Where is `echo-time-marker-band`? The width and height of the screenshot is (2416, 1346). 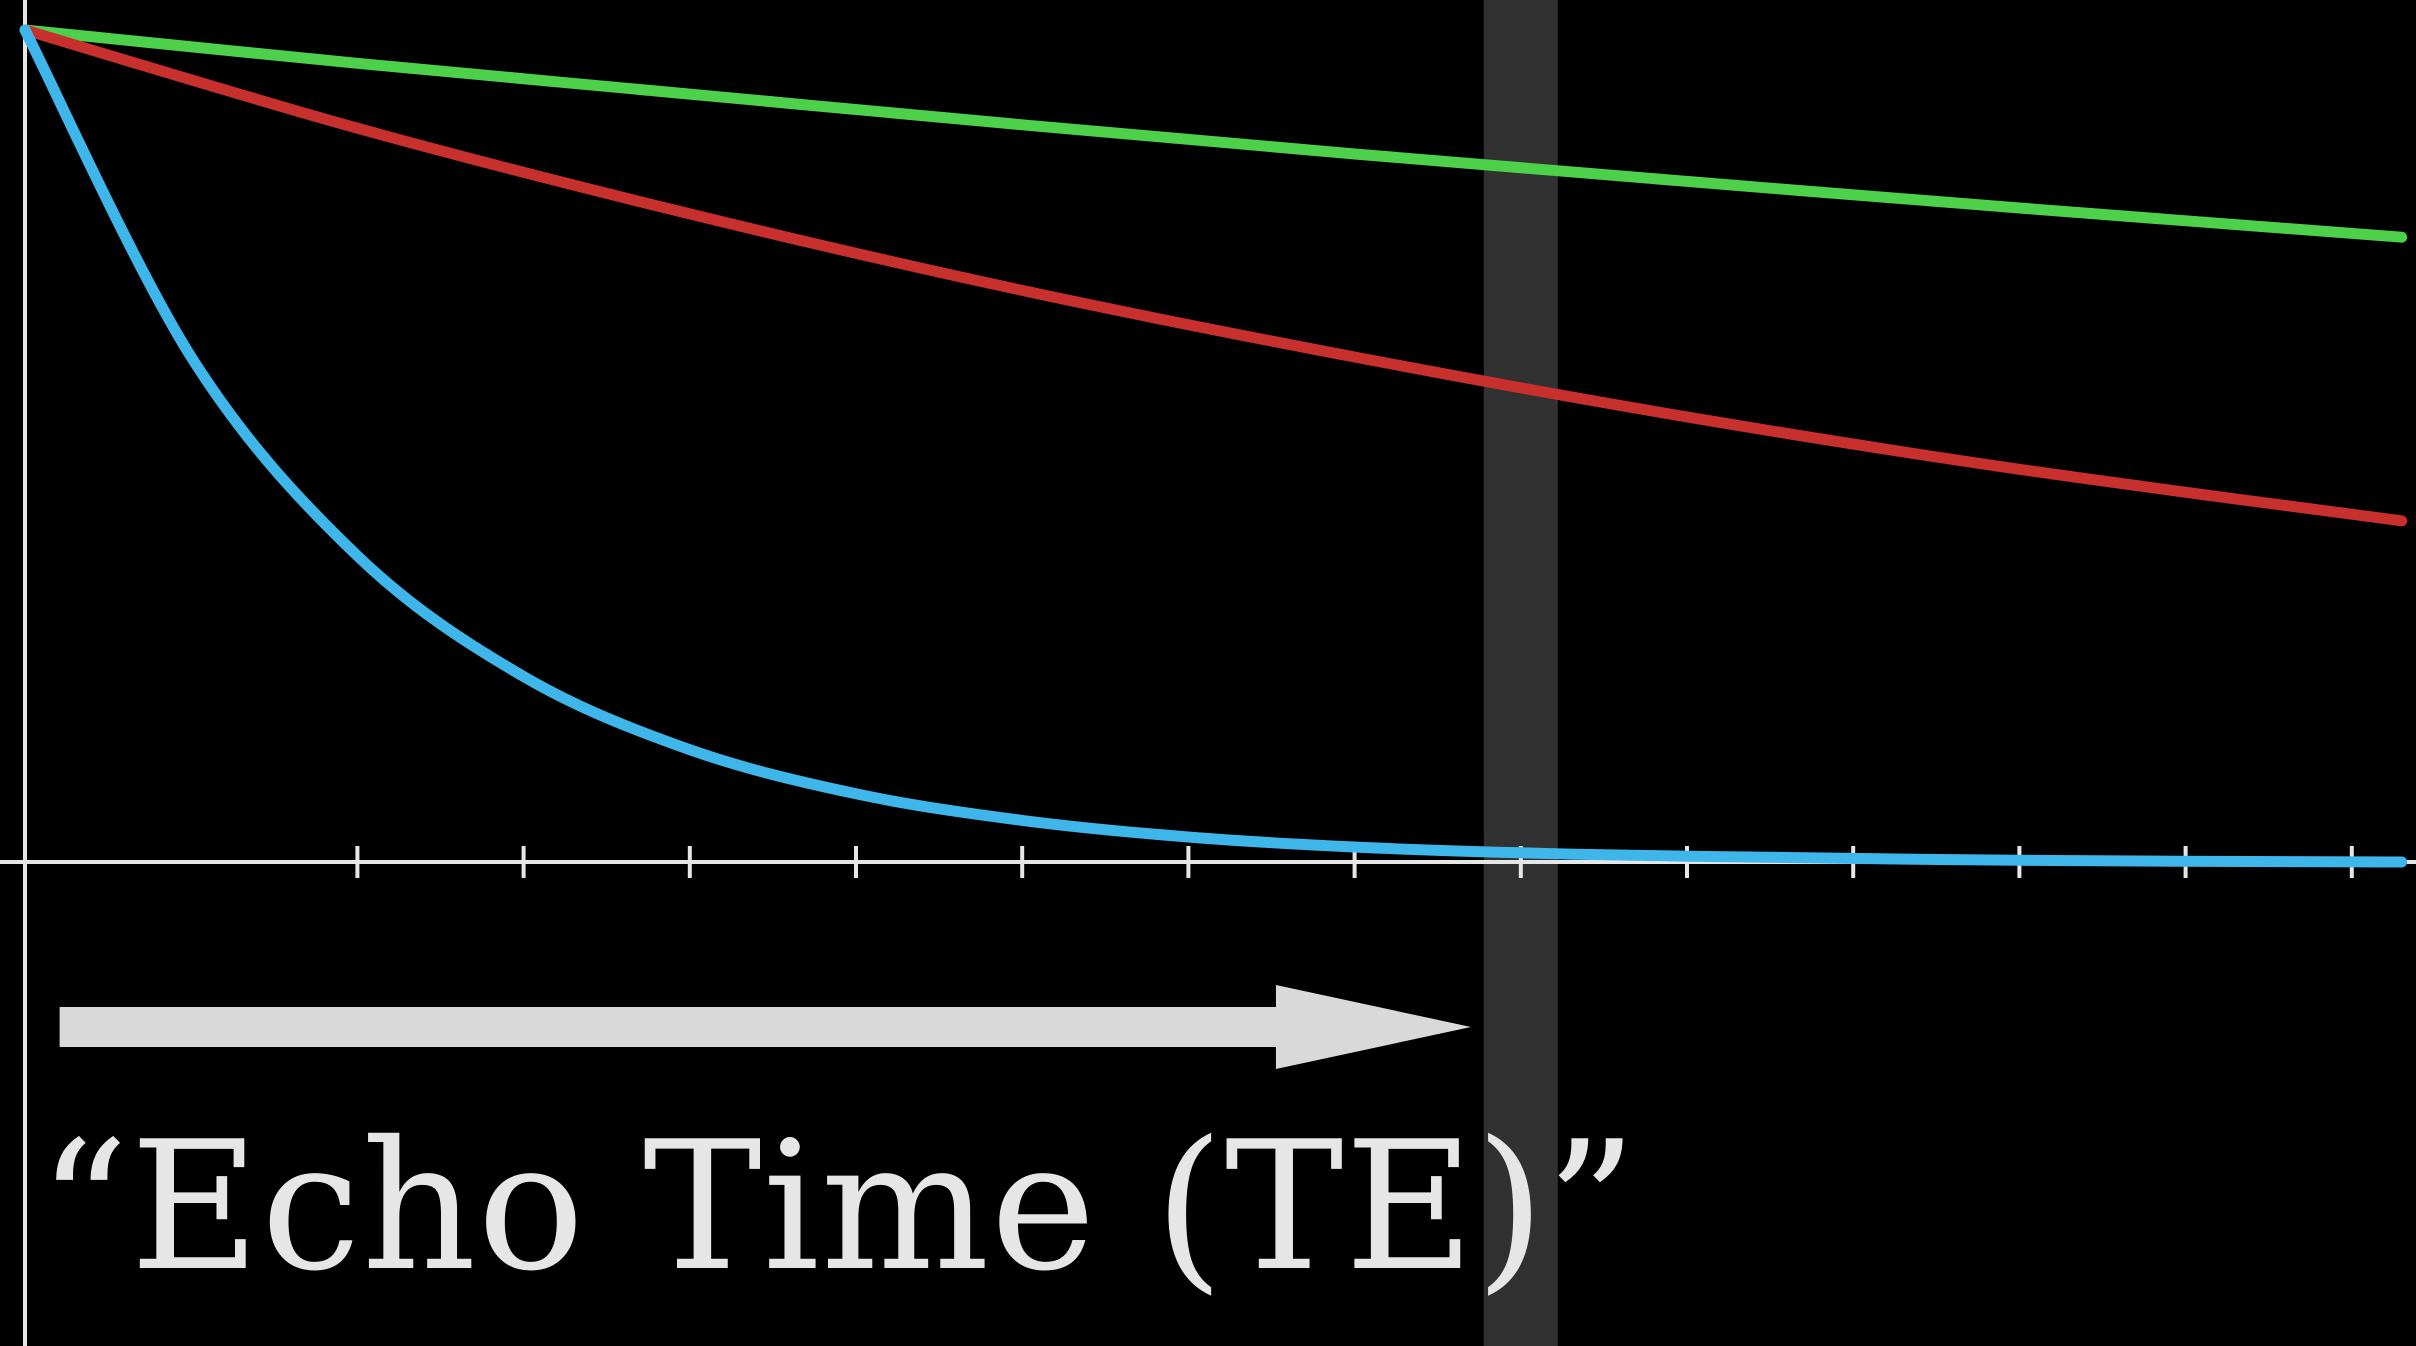
echo-time-marker-band is located at coordinates (1520, 673).